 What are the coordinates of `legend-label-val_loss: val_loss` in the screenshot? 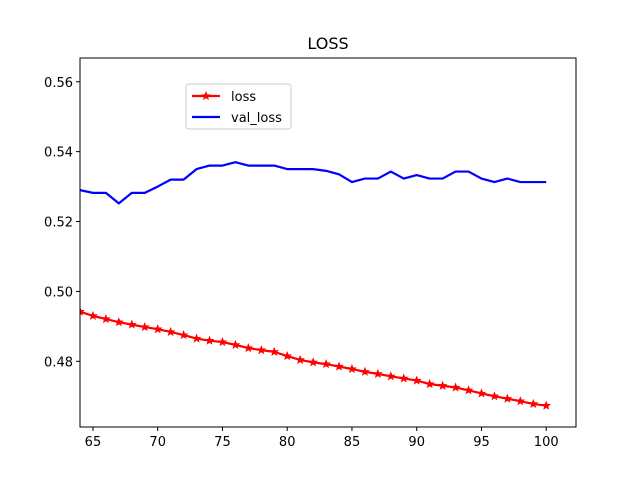 It's located at (256, 118).